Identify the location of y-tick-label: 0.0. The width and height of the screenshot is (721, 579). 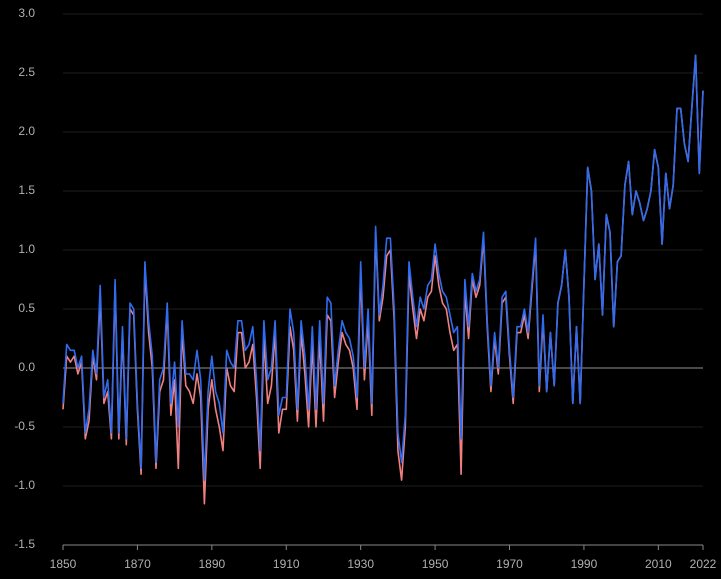
(26, 367).